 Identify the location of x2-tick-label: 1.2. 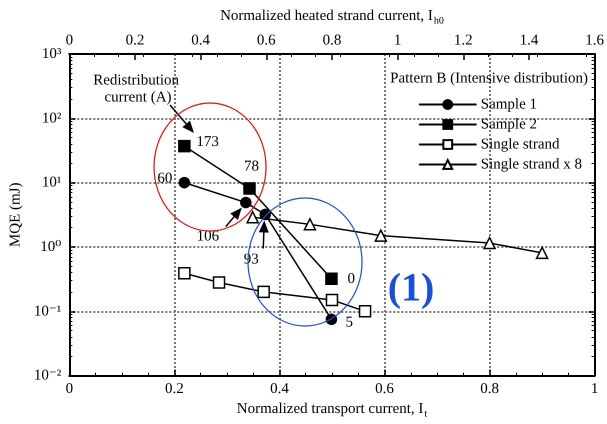
(463, 40).